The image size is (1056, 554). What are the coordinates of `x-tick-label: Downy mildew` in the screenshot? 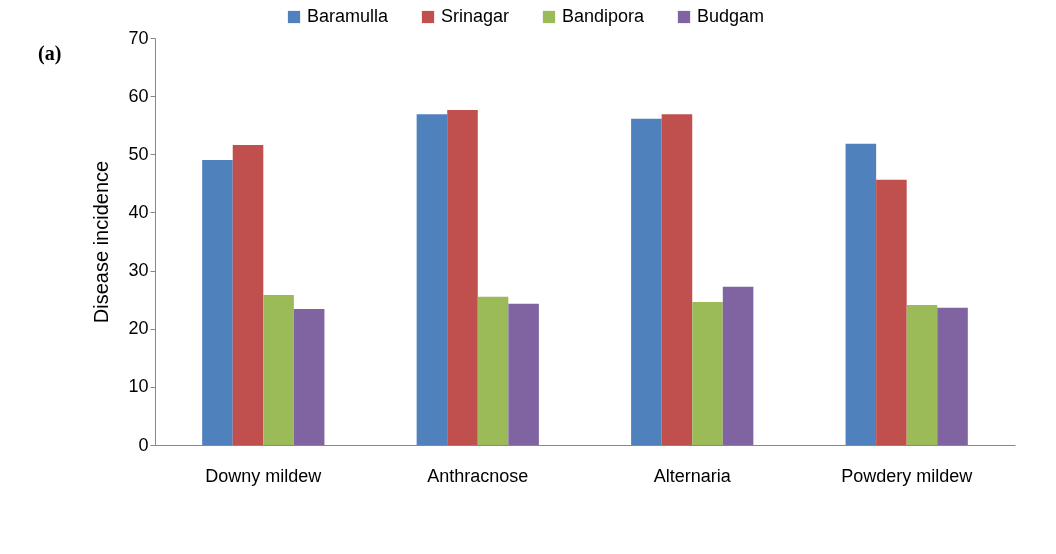 It's located at (264, 475).